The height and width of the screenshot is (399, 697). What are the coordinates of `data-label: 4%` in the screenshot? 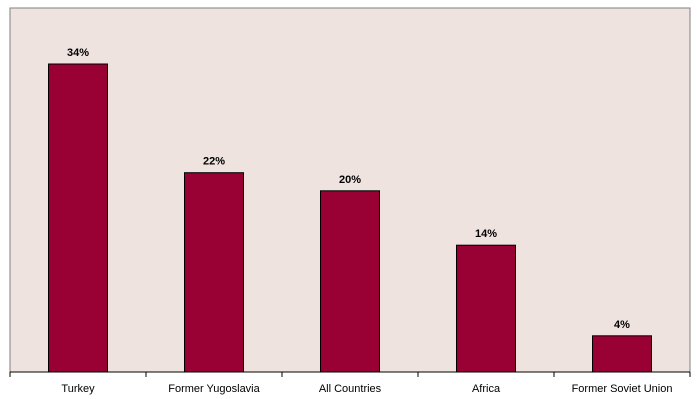 It's located at (622, 325).